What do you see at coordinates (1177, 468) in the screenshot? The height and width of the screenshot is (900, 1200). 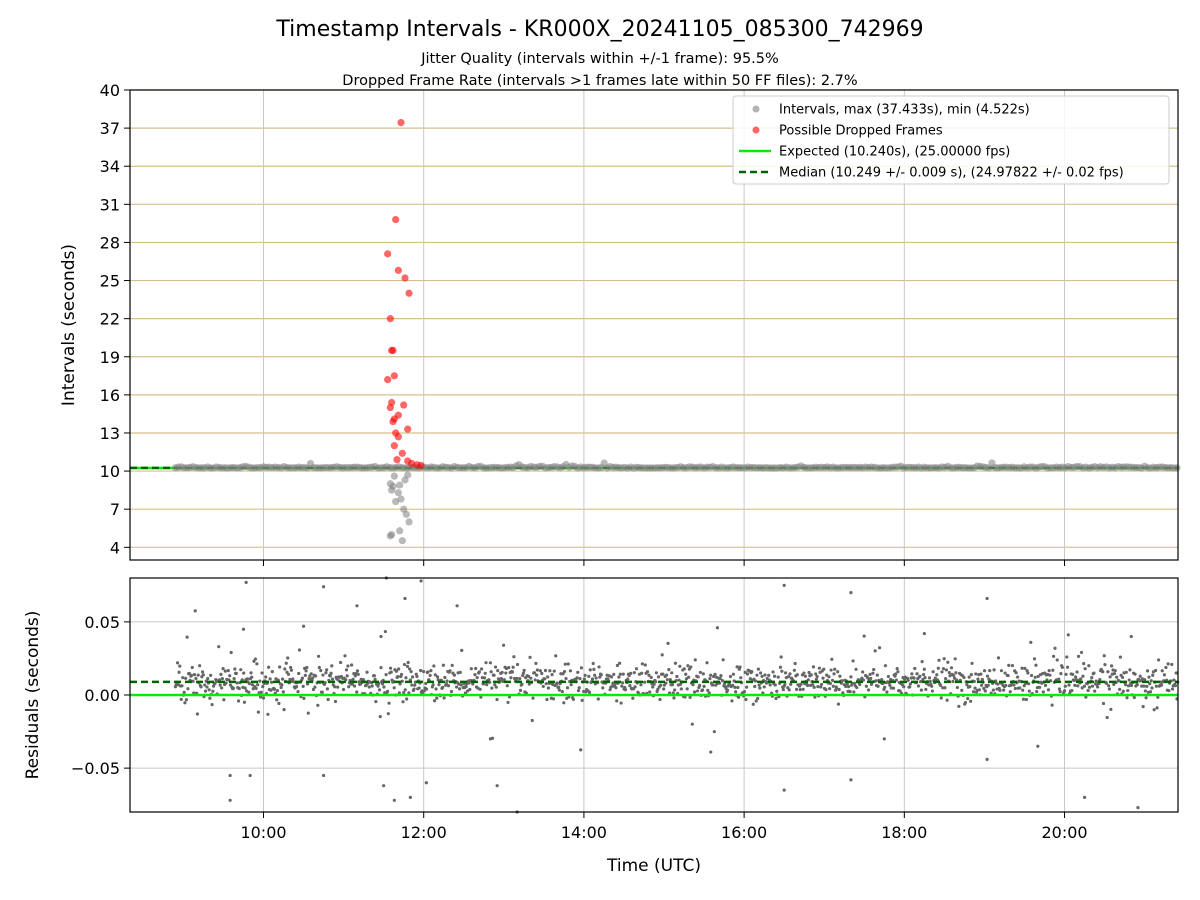 I see `interval-point` at bounding box center [1177, 468].